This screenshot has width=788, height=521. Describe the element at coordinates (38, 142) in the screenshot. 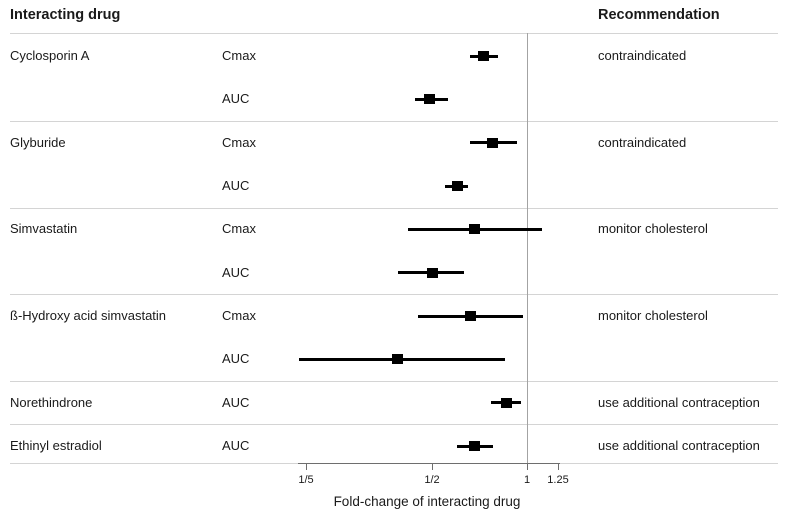

I see `drug-label: Glyburide` at that location.